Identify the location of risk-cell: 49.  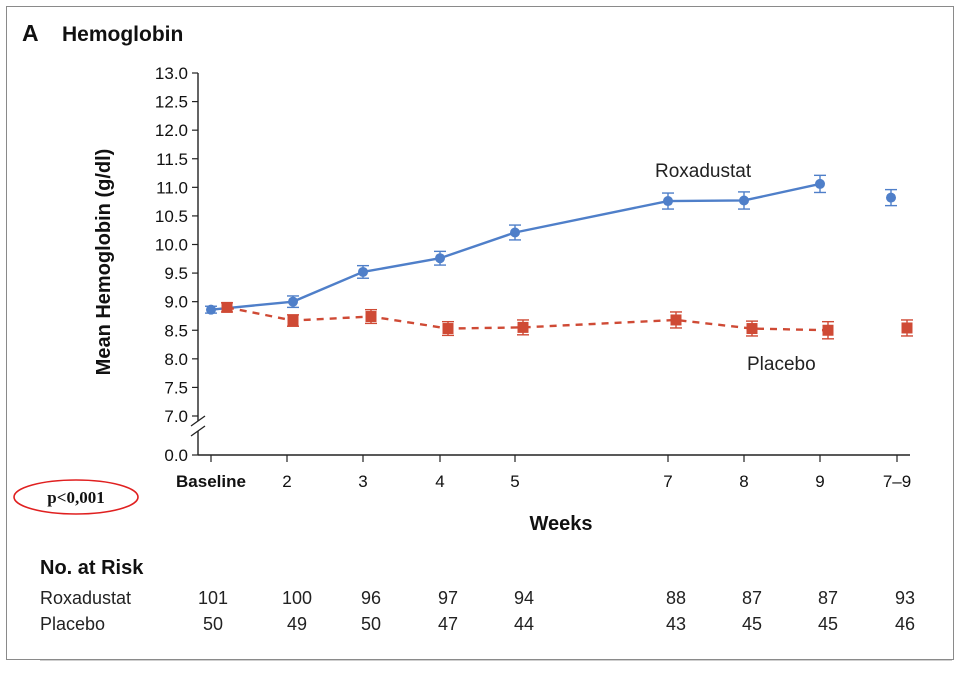
(297, 624).